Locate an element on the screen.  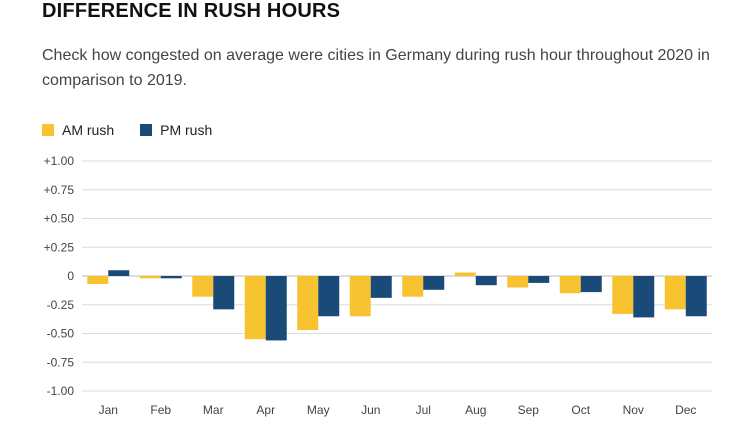
y-tick-label: -0.25 is located at coordinates (61, 305).